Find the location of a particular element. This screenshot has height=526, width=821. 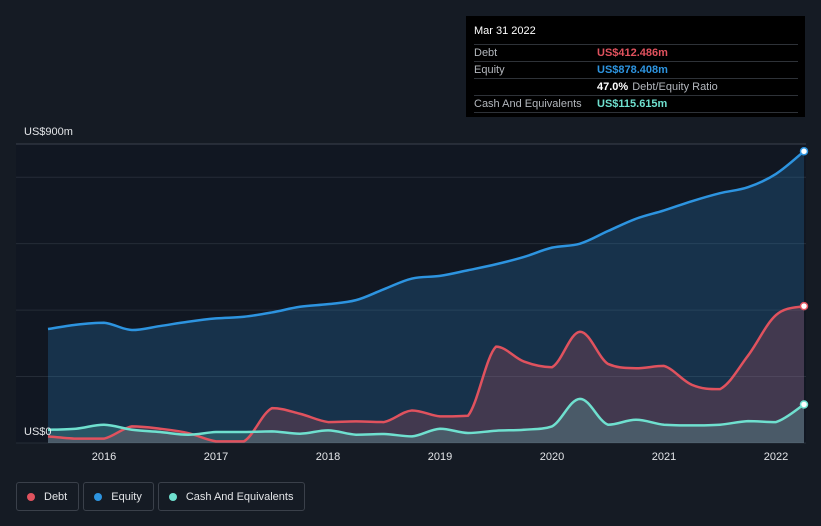

legend-item-debt: Debt is located at coordinates (48, 496).